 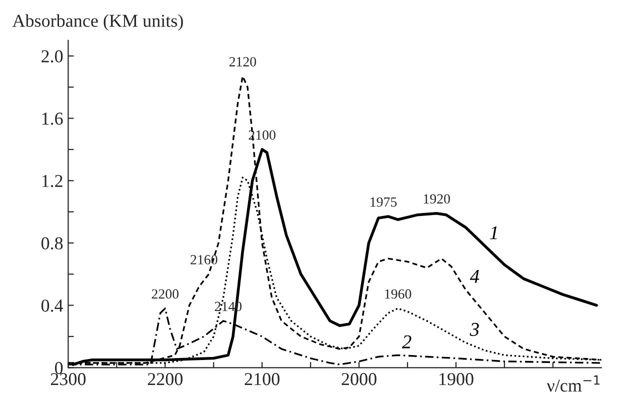 What do you see at coordinates (262, 135) in the screenshot?
I see `annotation: 2100` at bounding box center [262, 135].